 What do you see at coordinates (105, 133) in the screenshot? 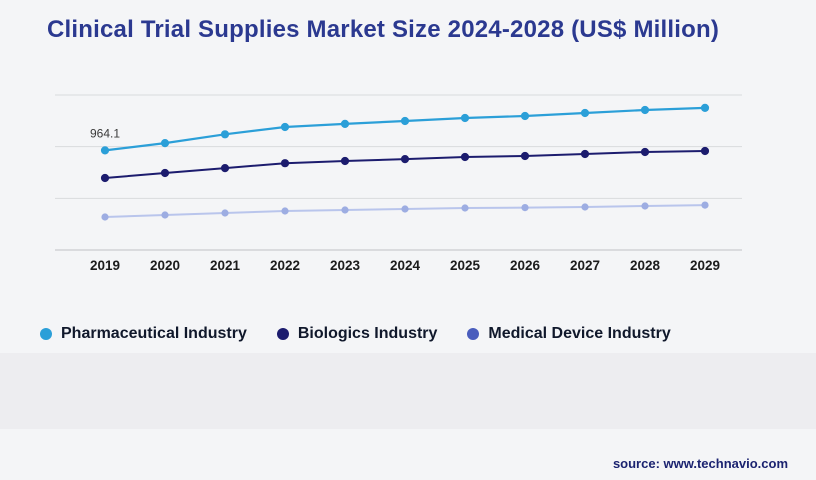
I see `data-label: 964.1` at bounding box center [105, 133].